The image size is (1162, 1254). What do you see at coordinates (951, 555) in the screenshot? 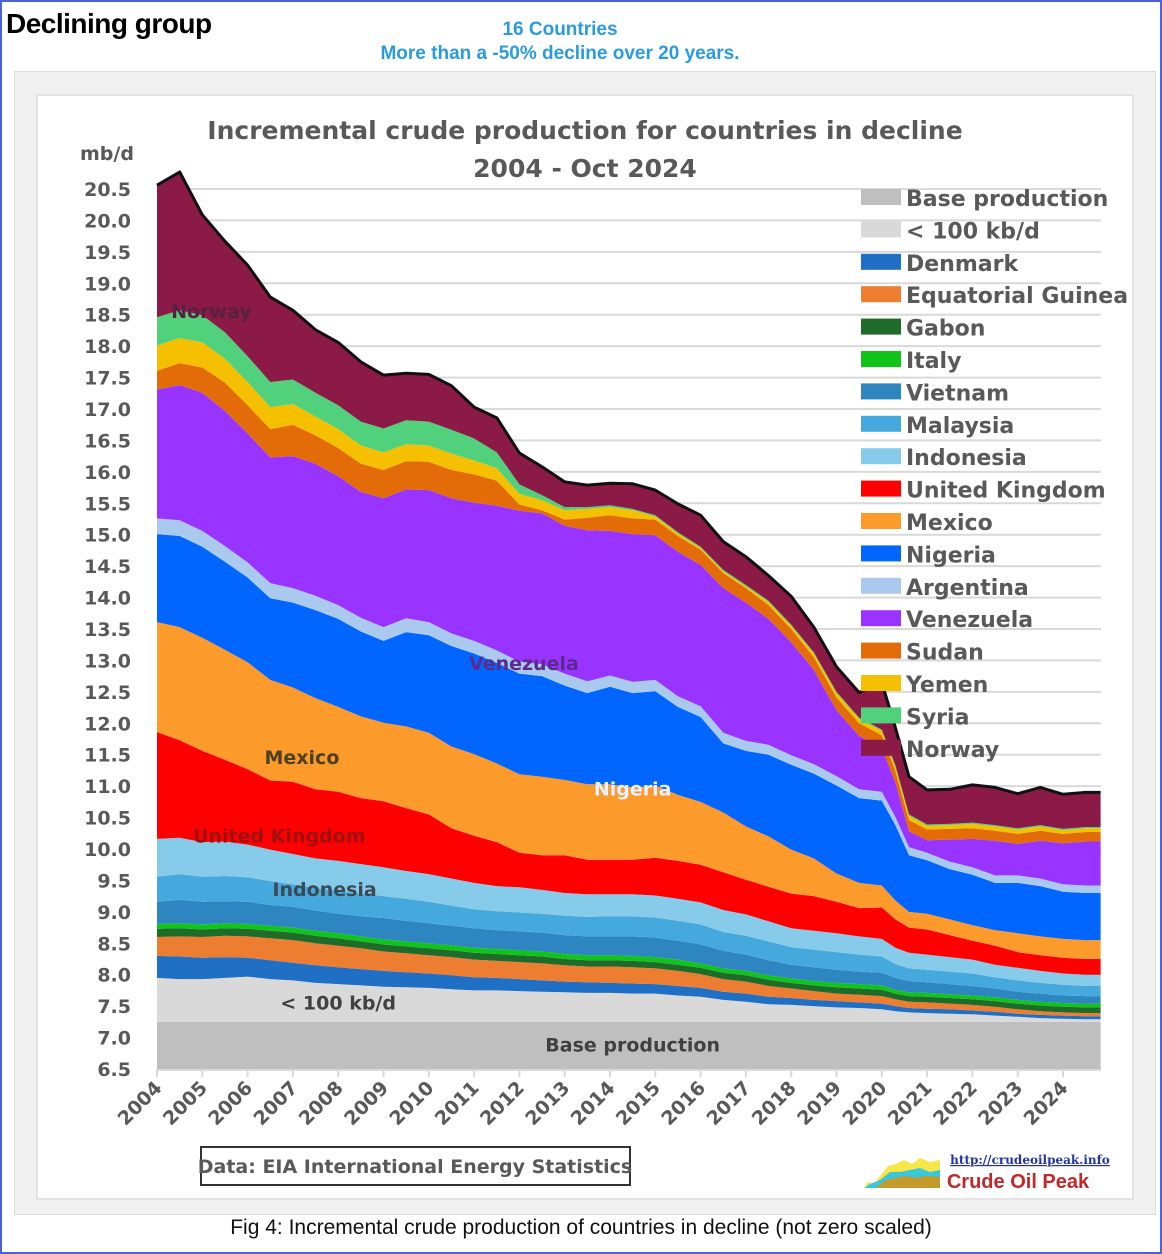
I see `legend-label: Nigeria` at bounding box center [951, 555].